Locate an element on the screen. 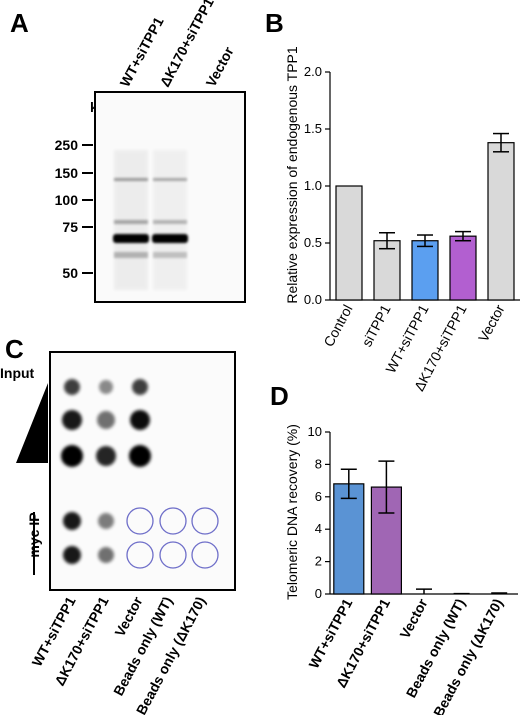  dot-blot-empty-circles is located at coordinates (172, 538).